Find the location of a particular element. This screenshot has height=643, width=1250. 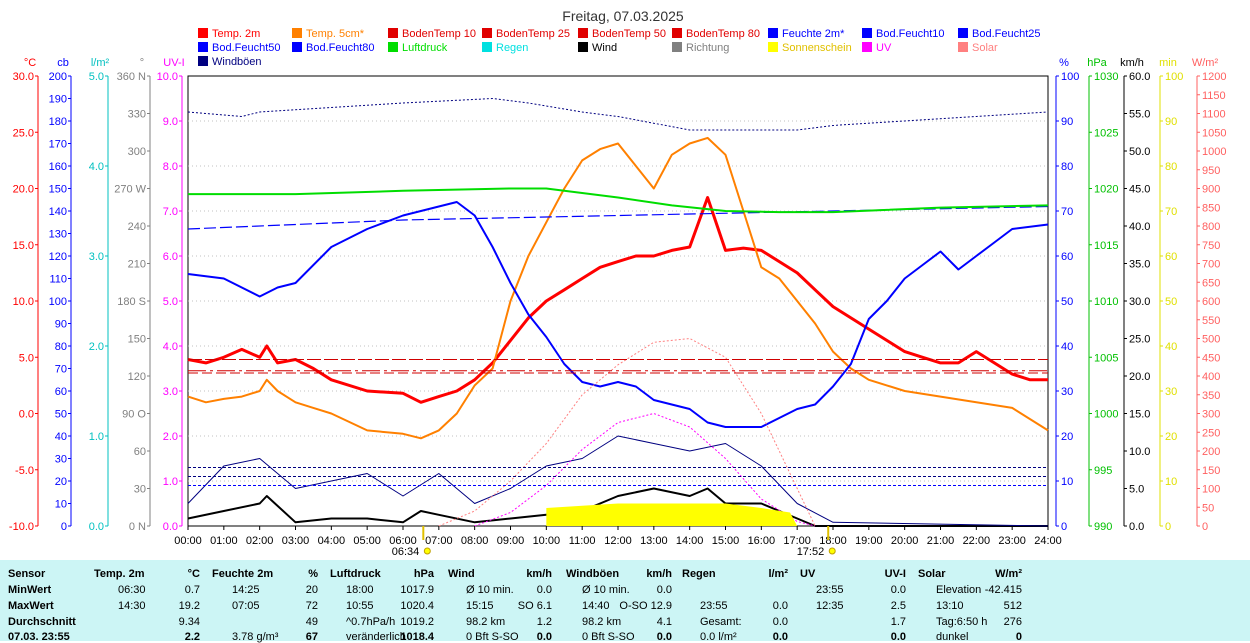

right-axis-unit-4: W/m² is located at coordinates (1205, 63).